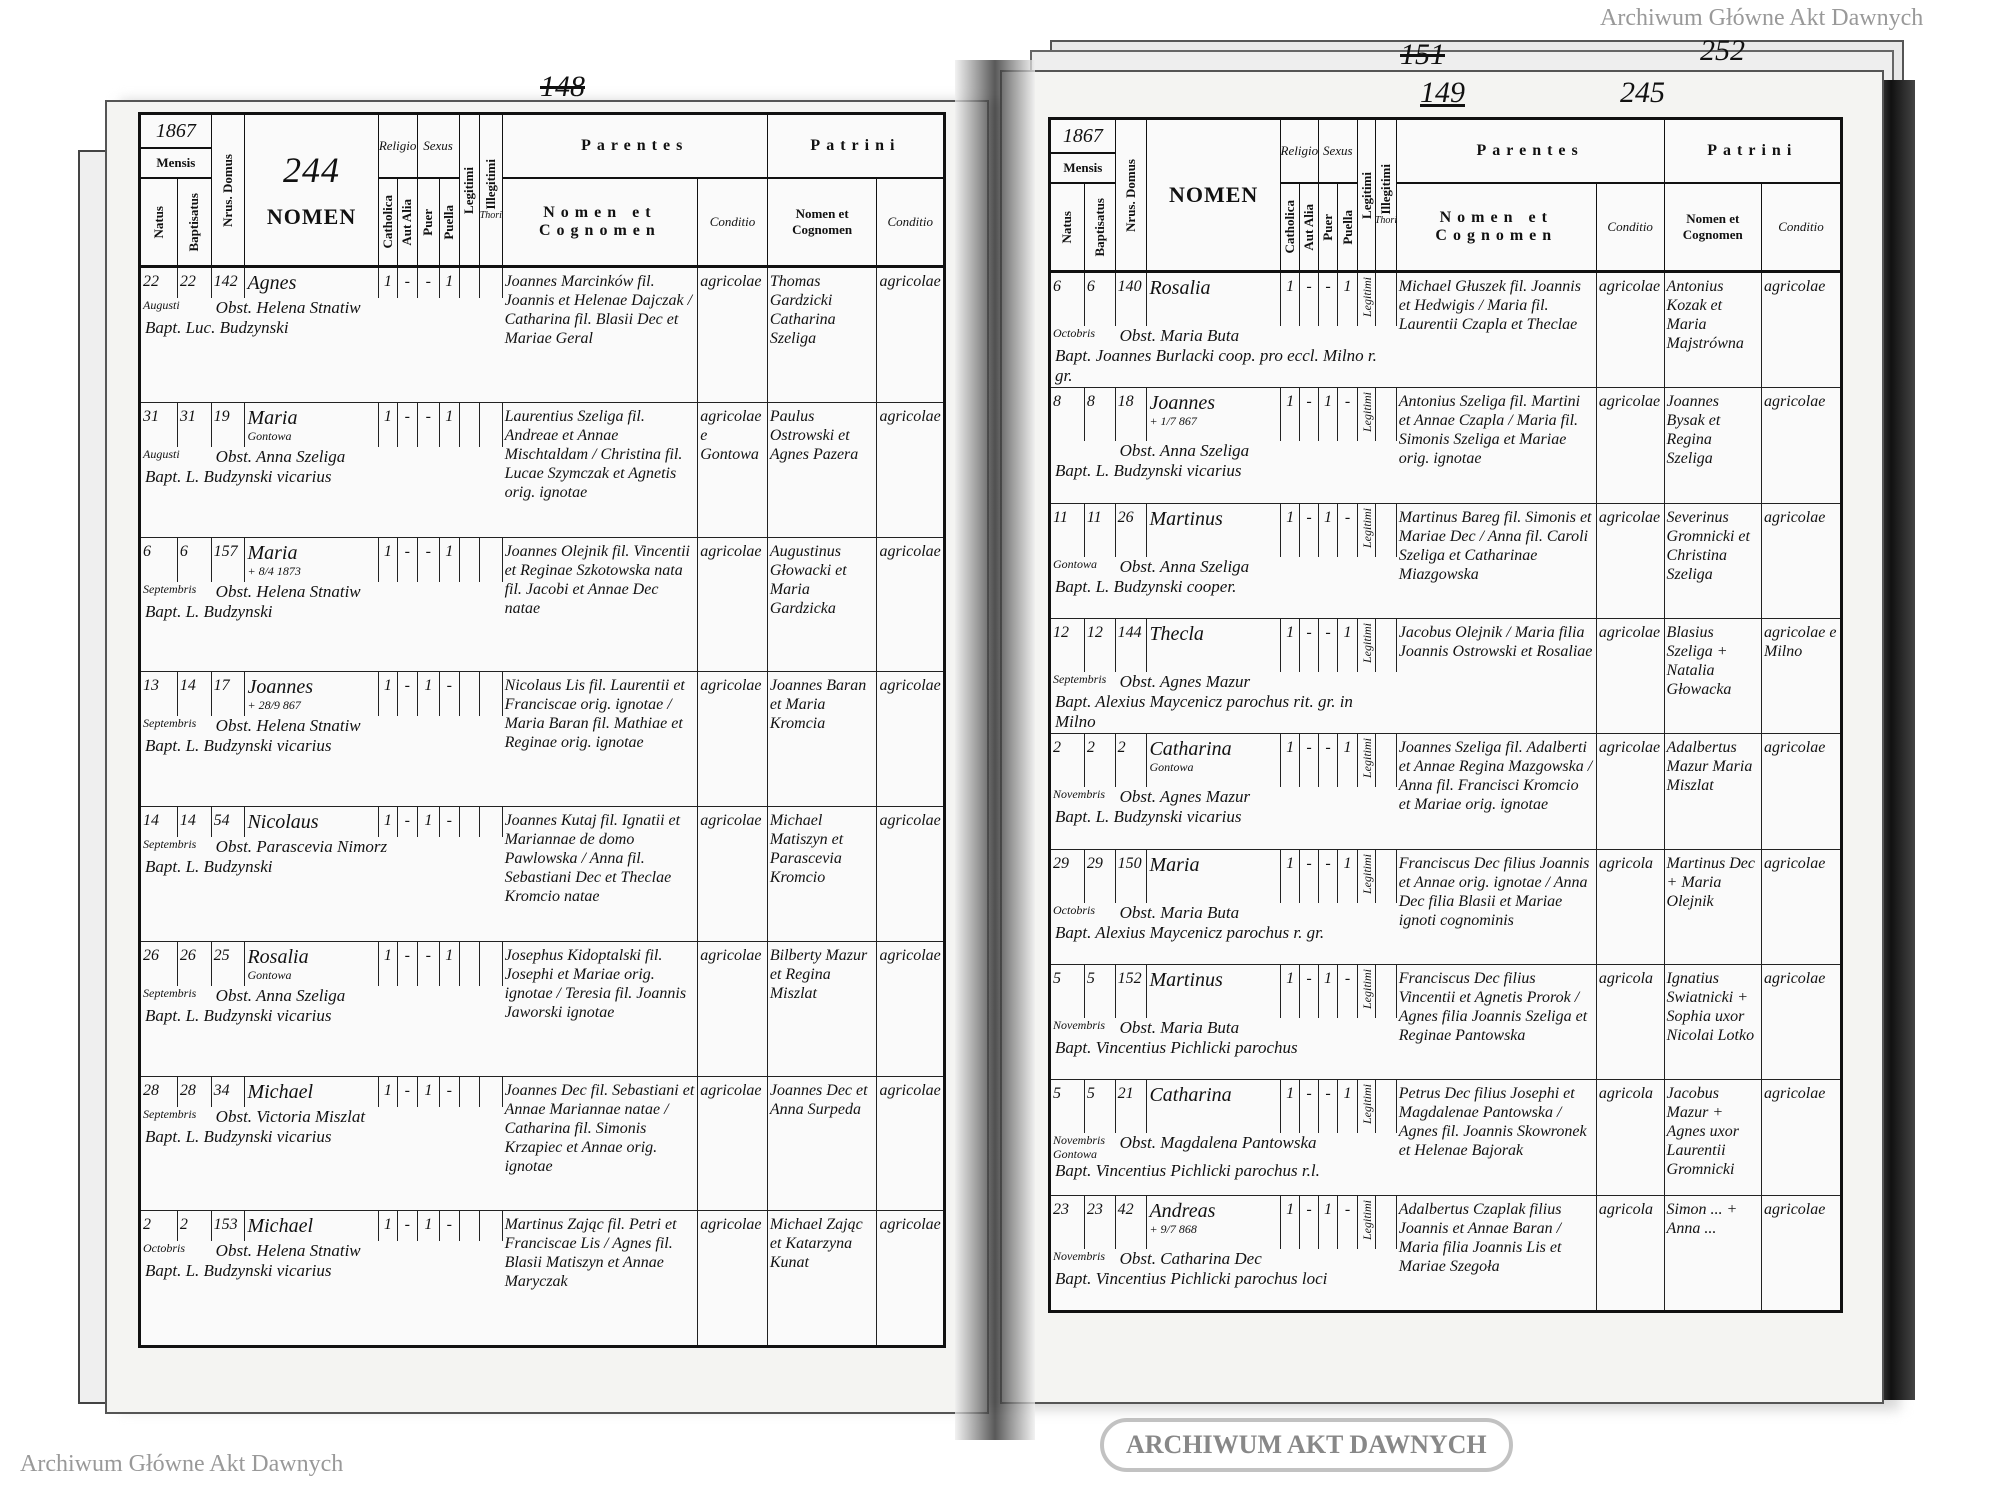 The height and width of the screenshot is (1496, 2000). What do you see at coordinates (1173, 1228) in the screenshot?
I see `child-note: + 9/7 868` at bounding box center [1173, 1228].